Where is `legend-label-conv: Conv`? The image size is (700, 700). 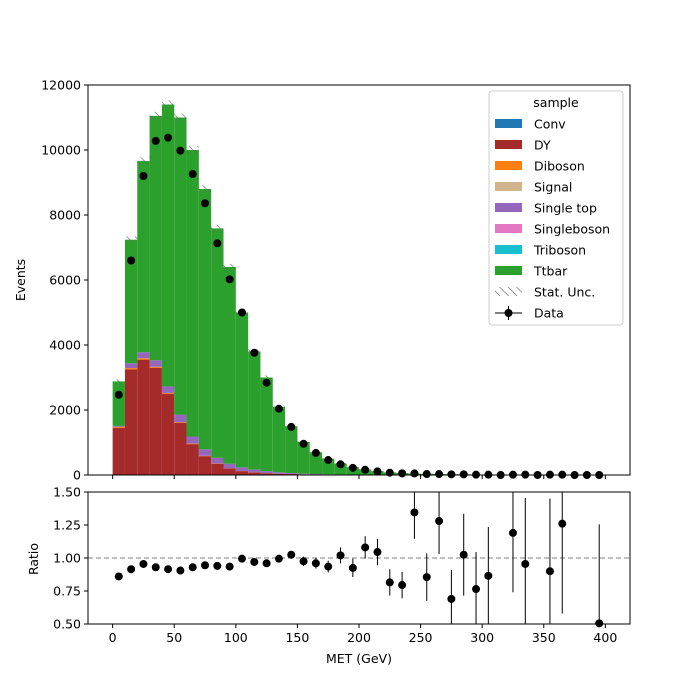
legend-label-conv: Conv is located at coordinates (550, 124).